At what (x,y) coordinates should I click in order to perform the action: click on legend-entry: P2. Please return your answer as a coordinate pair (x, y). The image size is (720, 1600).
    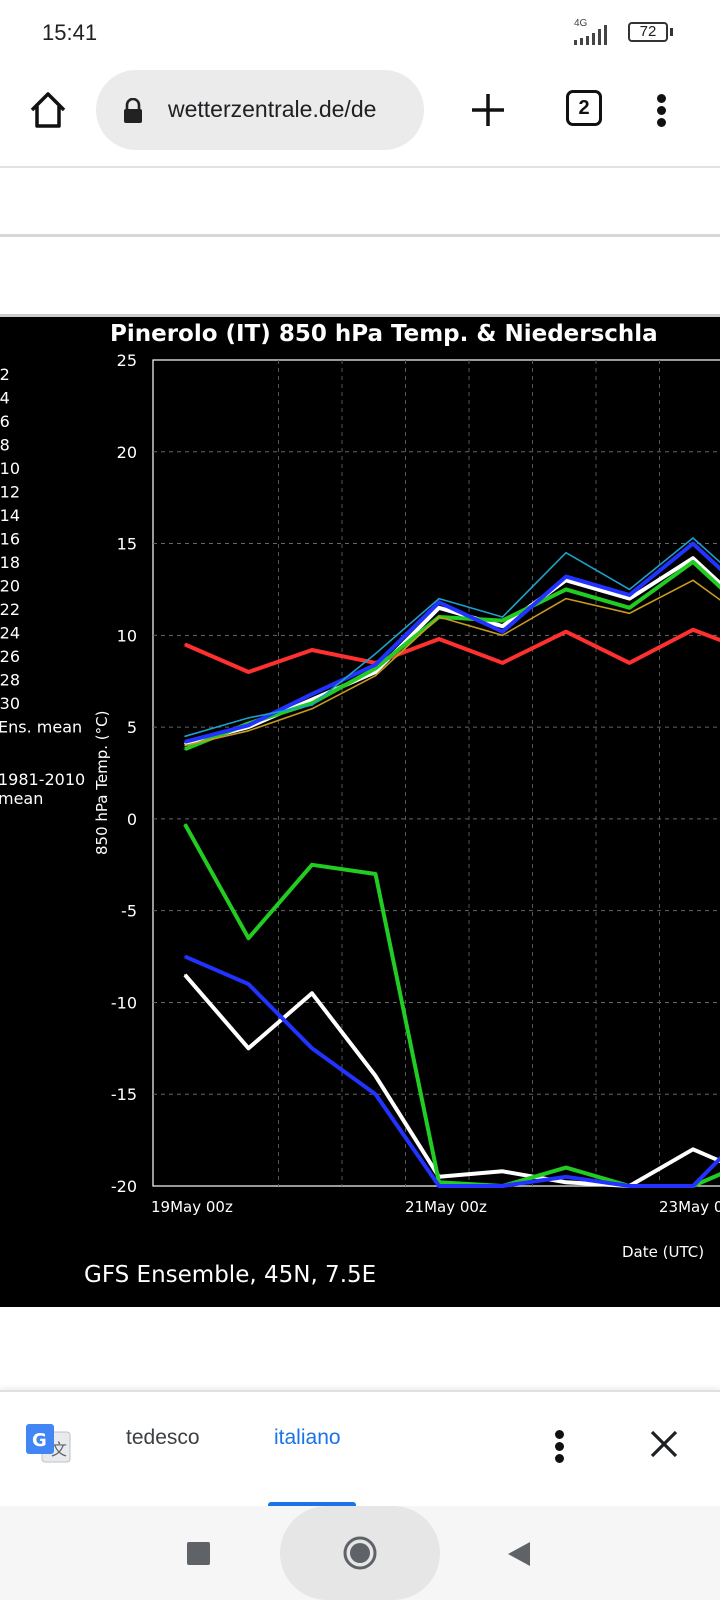
    Looking at the image, I should click on (5, 374).